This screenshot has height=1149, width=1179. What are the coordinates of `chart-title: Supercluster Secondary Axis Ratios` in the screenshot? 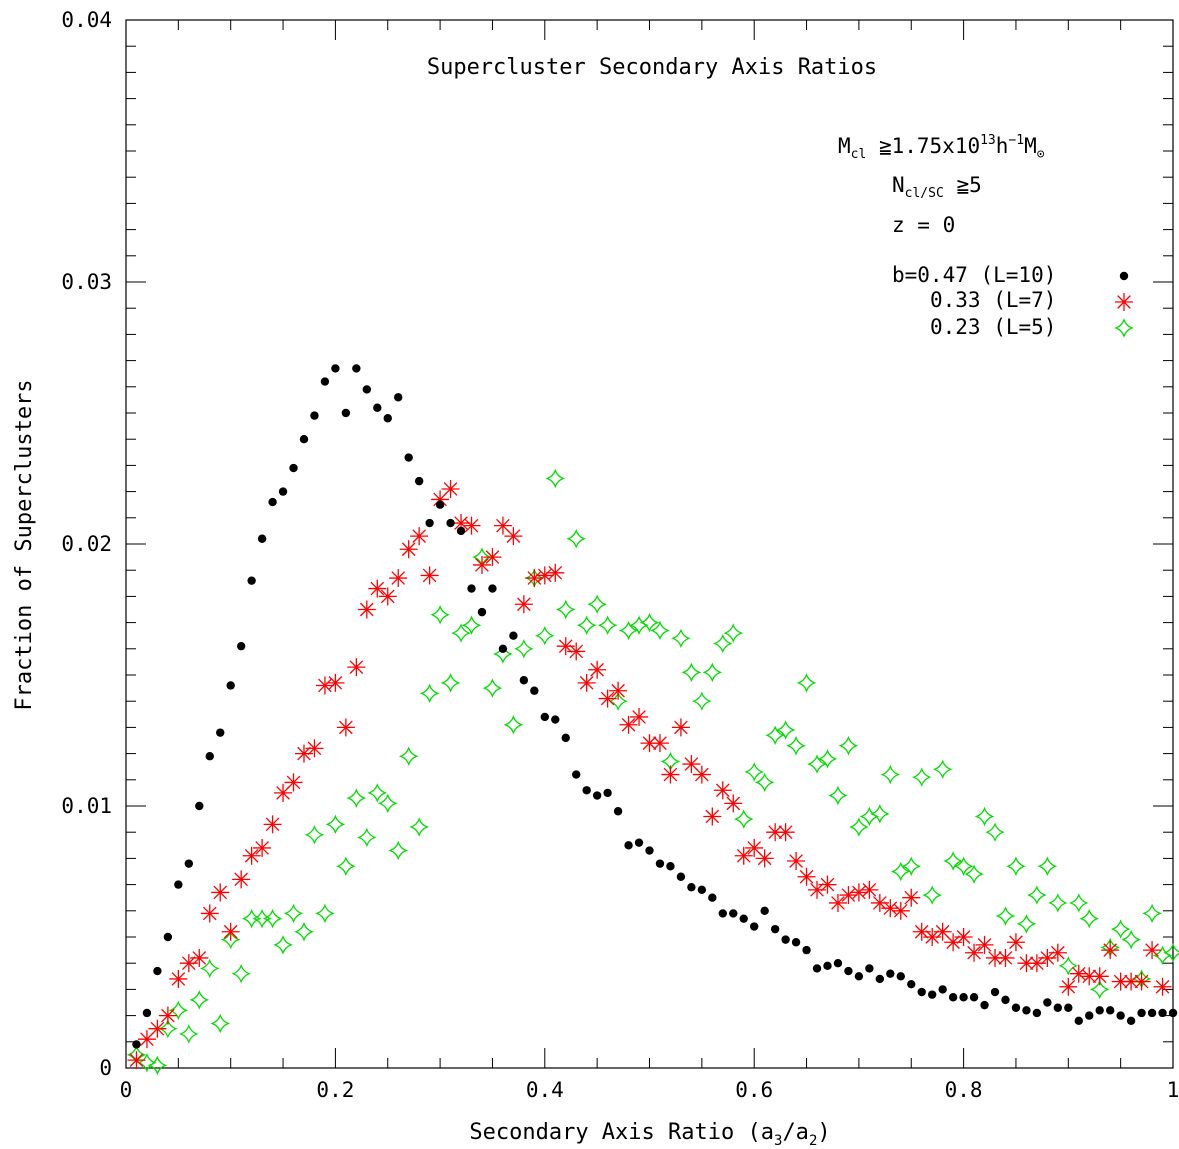 It's located at (652, 67).